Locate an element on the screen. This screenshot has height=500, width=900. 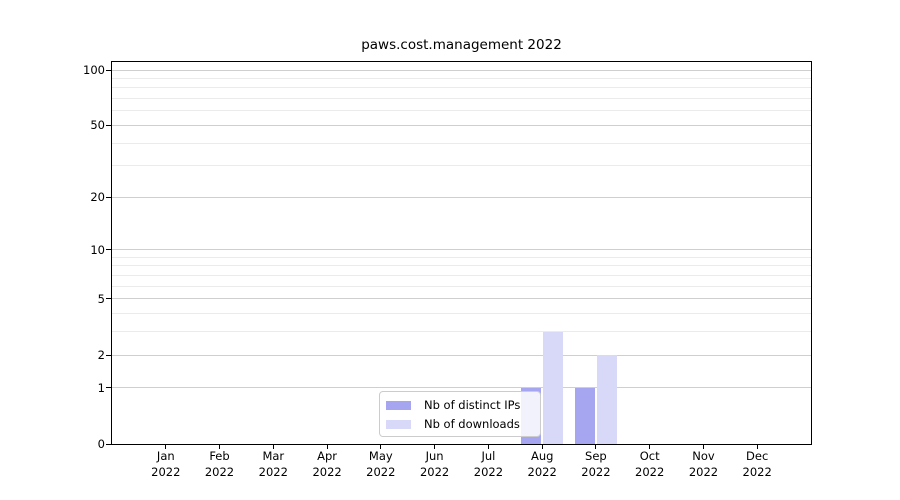
x-tick-label-feb: Feb 2022 is located at coordinates (219, 464).